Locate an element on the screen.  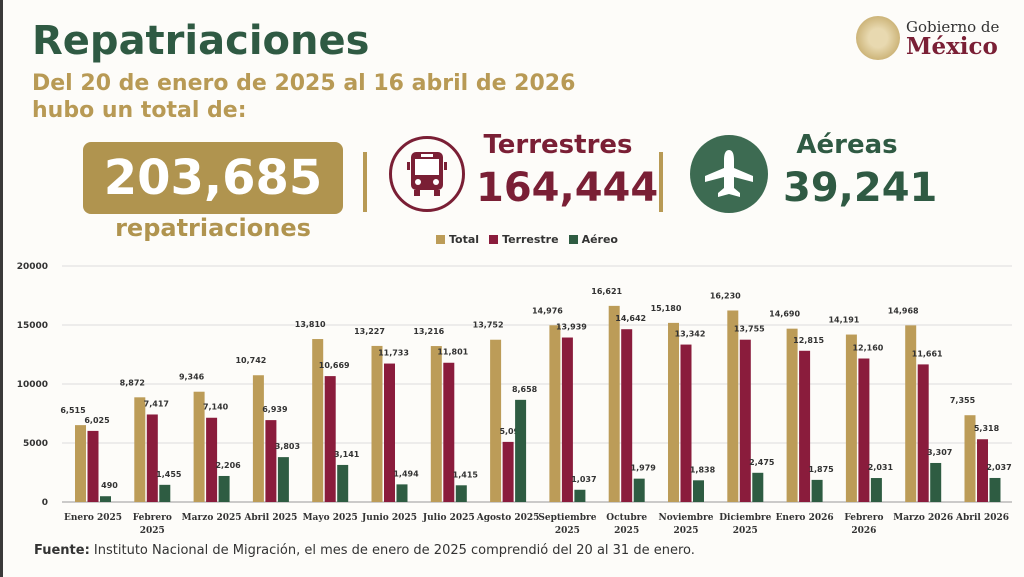
data-label: 9,346 is located at coordinates (192, 377).